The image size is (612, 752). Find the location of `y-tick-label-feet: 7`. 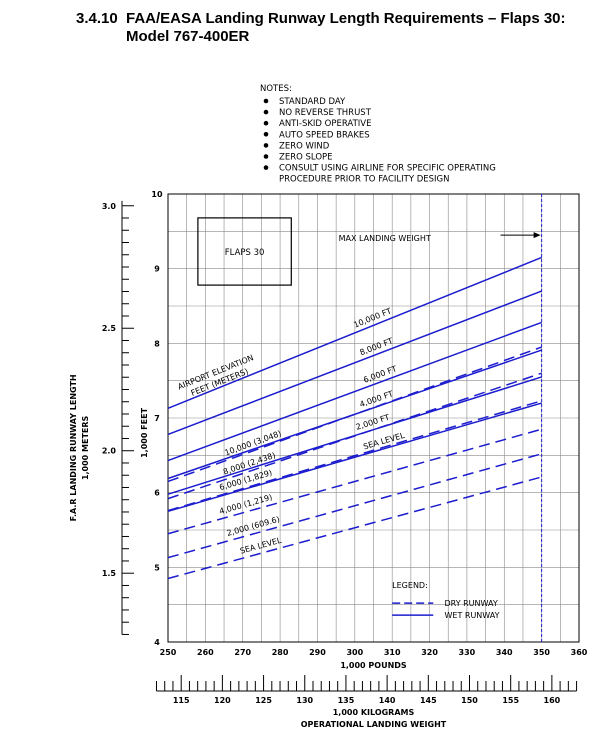

y-tick-label-feet: 7 is located at coordinates (157, 418).